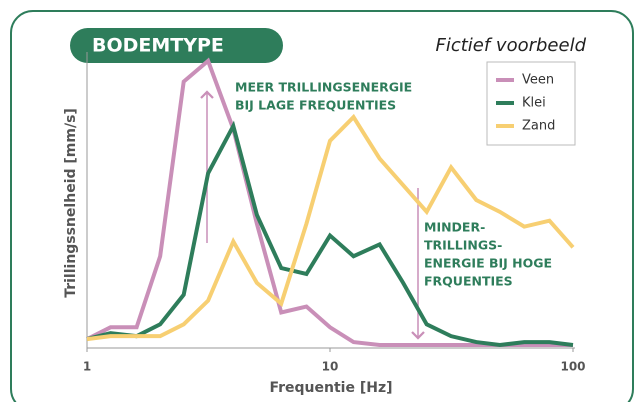  What do you see at coordinates (71, 203) in the screenshot?
I see `y-axis-label: Trillingssnelheid [mm/s]` at bounding box center [71, 203].